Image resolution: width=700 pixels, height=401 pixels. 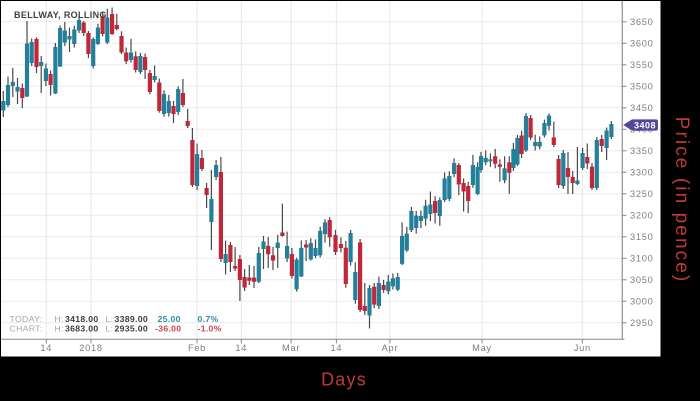 I want to click on svg-text: Apr, so click(x=390, y=348).